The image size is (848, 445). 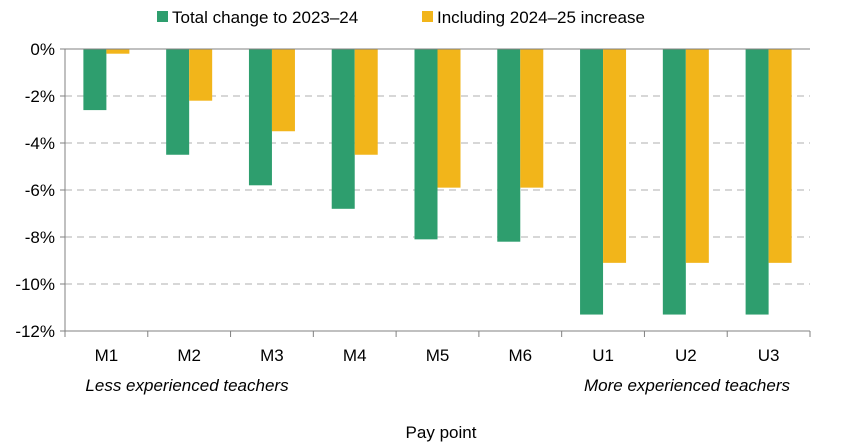 What do you see at coordinates (541, 17) in the screenshot?
I see `legend-label-including-increase: Including 2024–25 increase` at bounding box center [541, 17].